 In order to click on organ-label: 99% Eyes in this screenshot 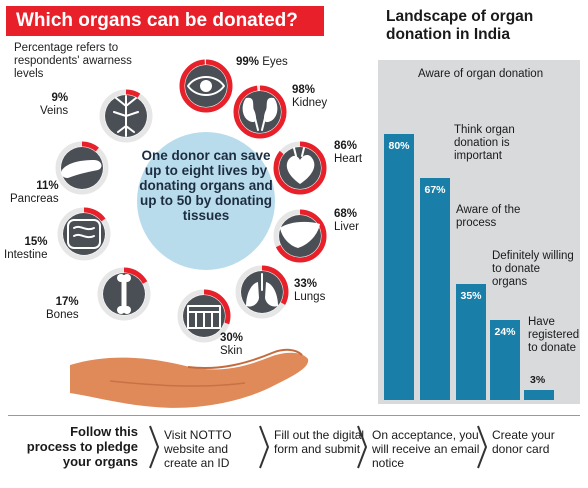, I will do `click(262, 62)`.